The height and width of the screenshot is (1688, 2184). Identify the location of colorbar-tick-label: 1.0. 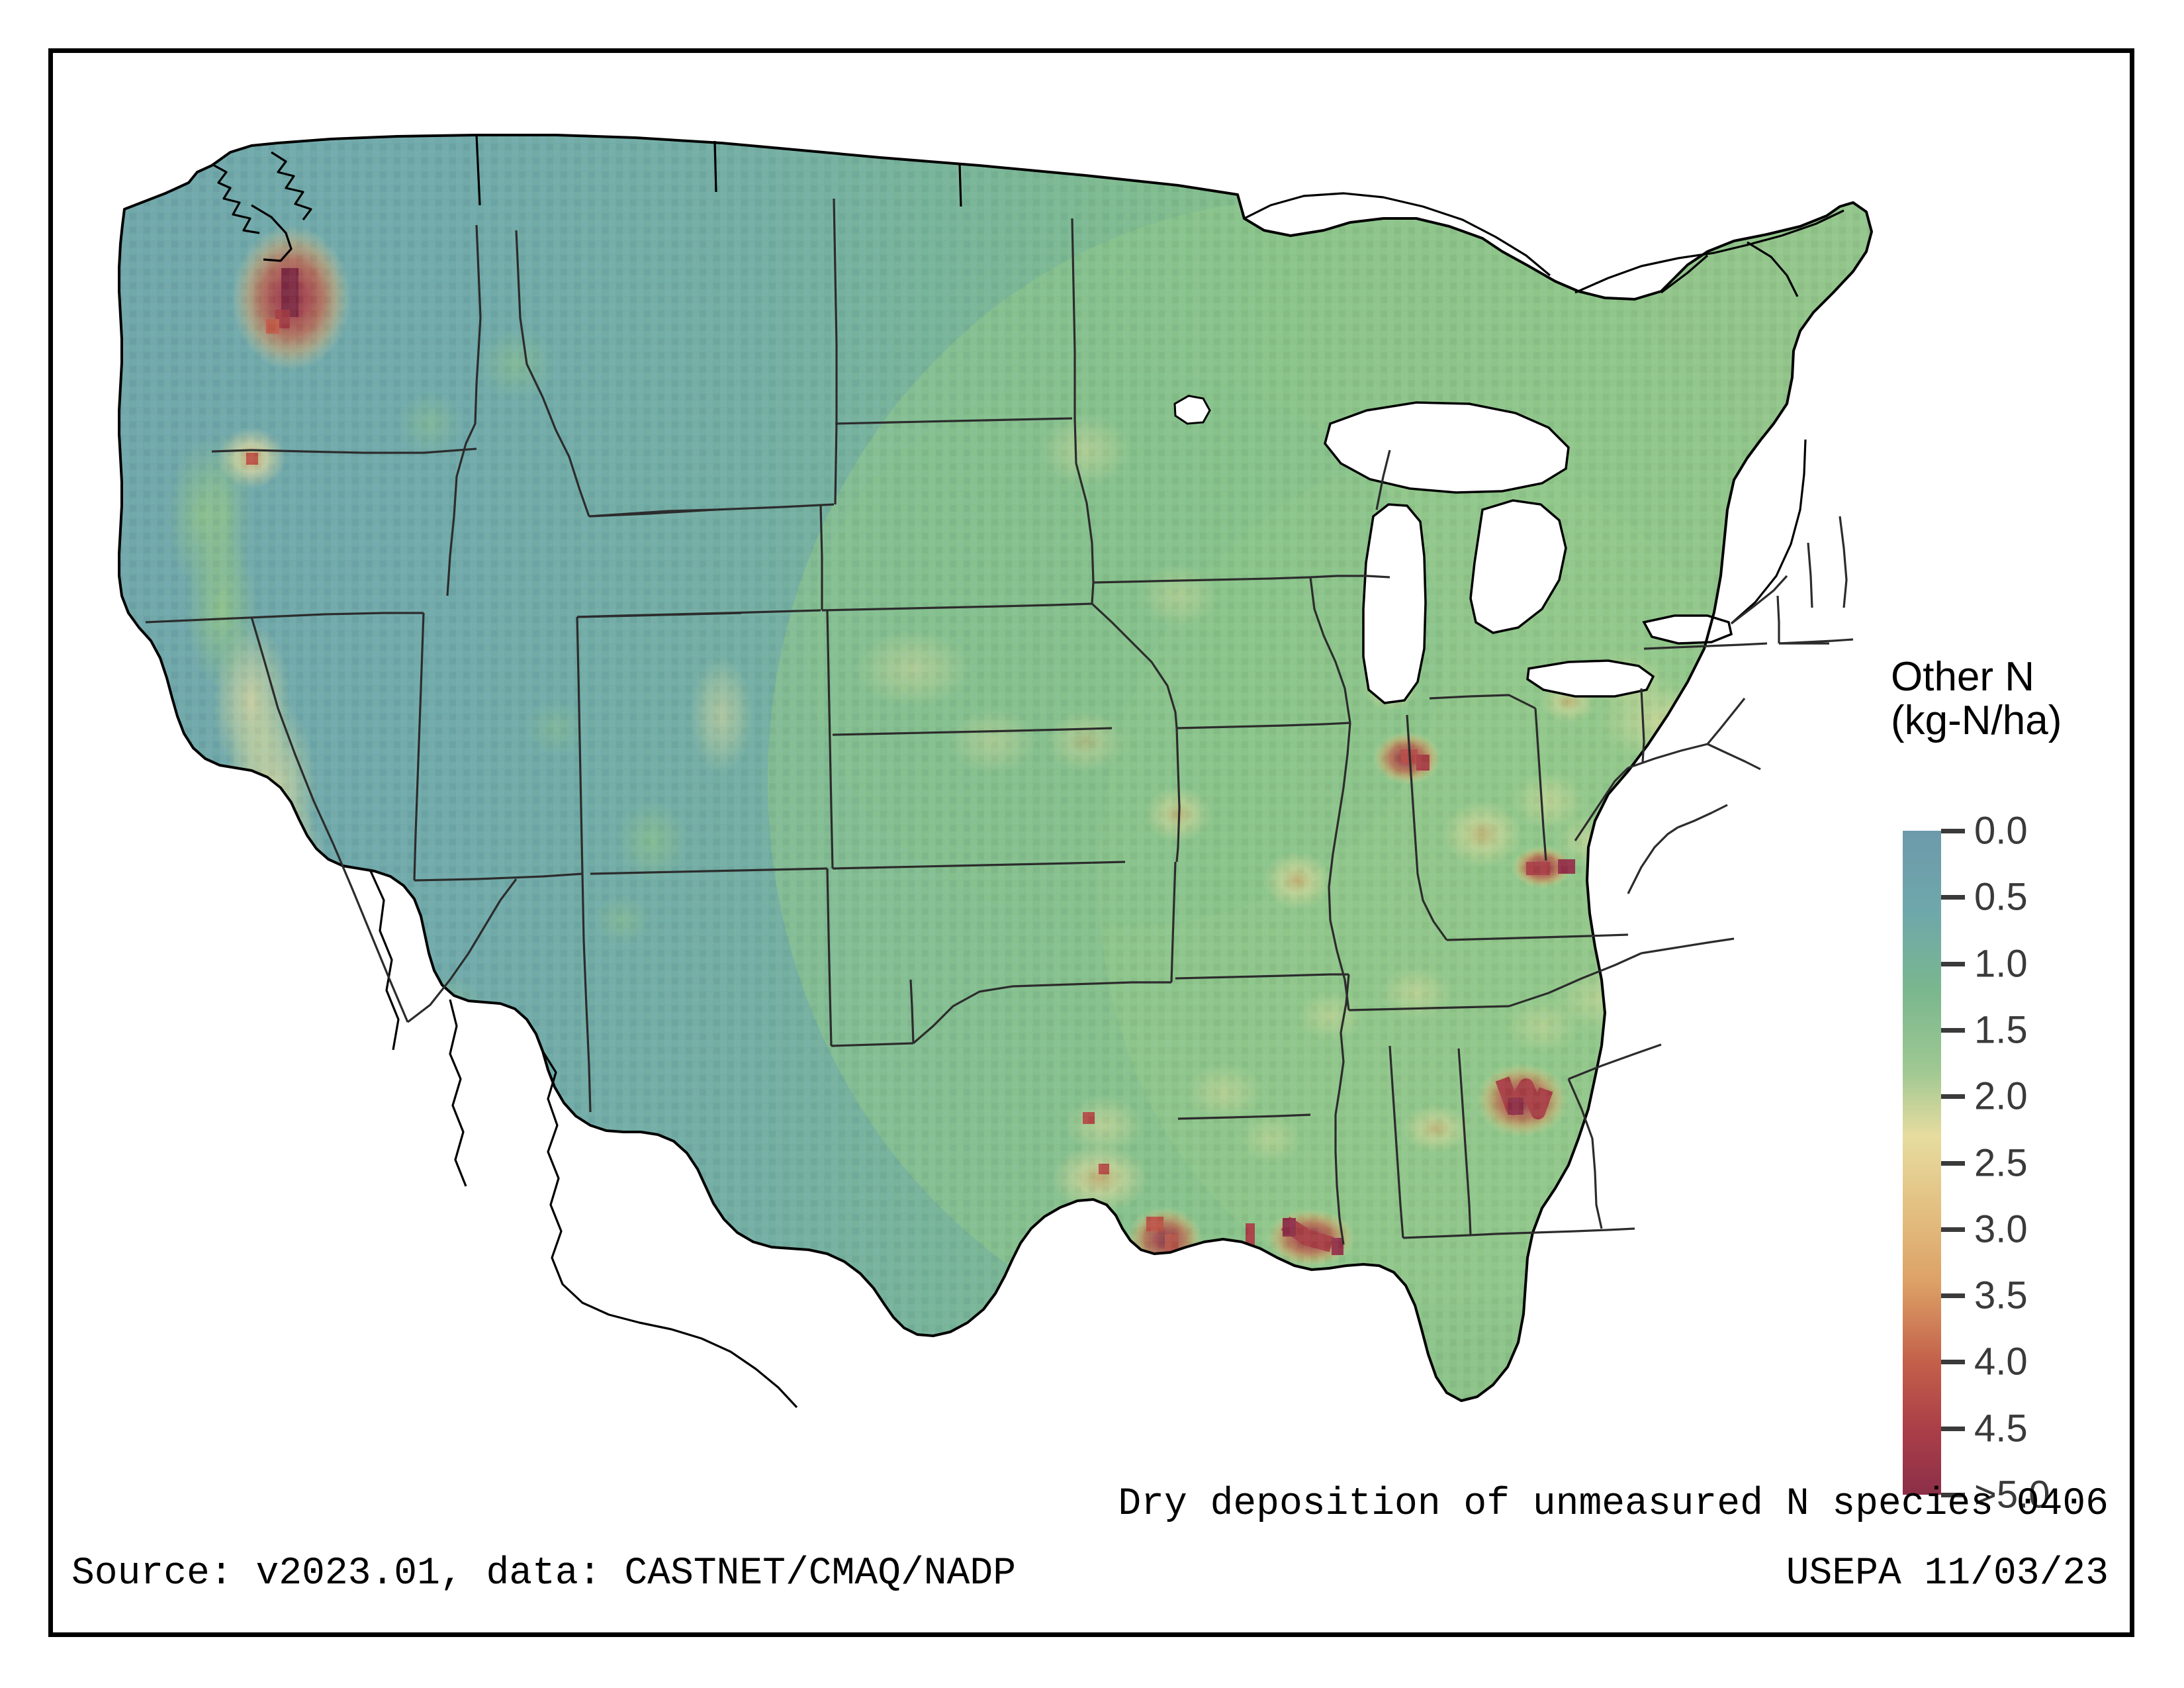
(2001, 964).